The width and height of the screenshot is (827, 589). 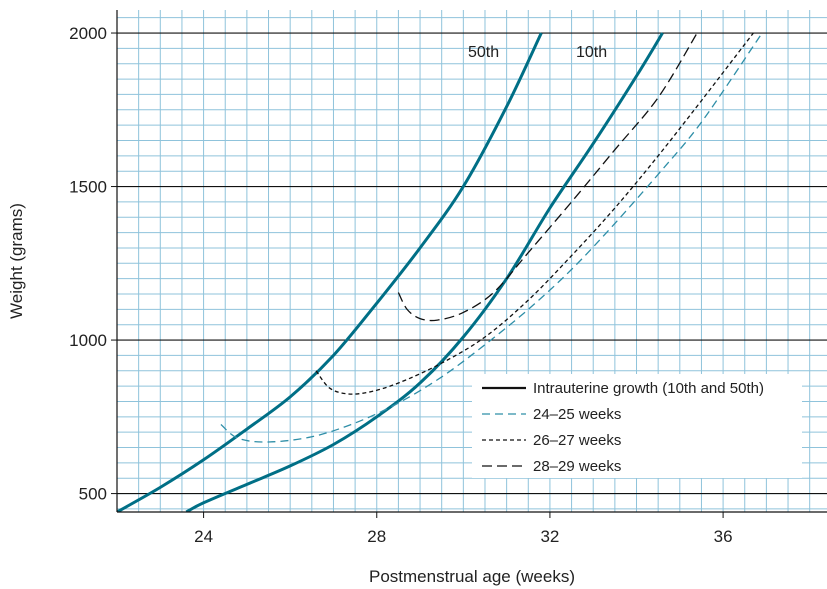 What do you see at coordinates (463, 529) in the screenshot?
I see `x-ticks: 24 28 32 36` at bounding box center [463, 529].